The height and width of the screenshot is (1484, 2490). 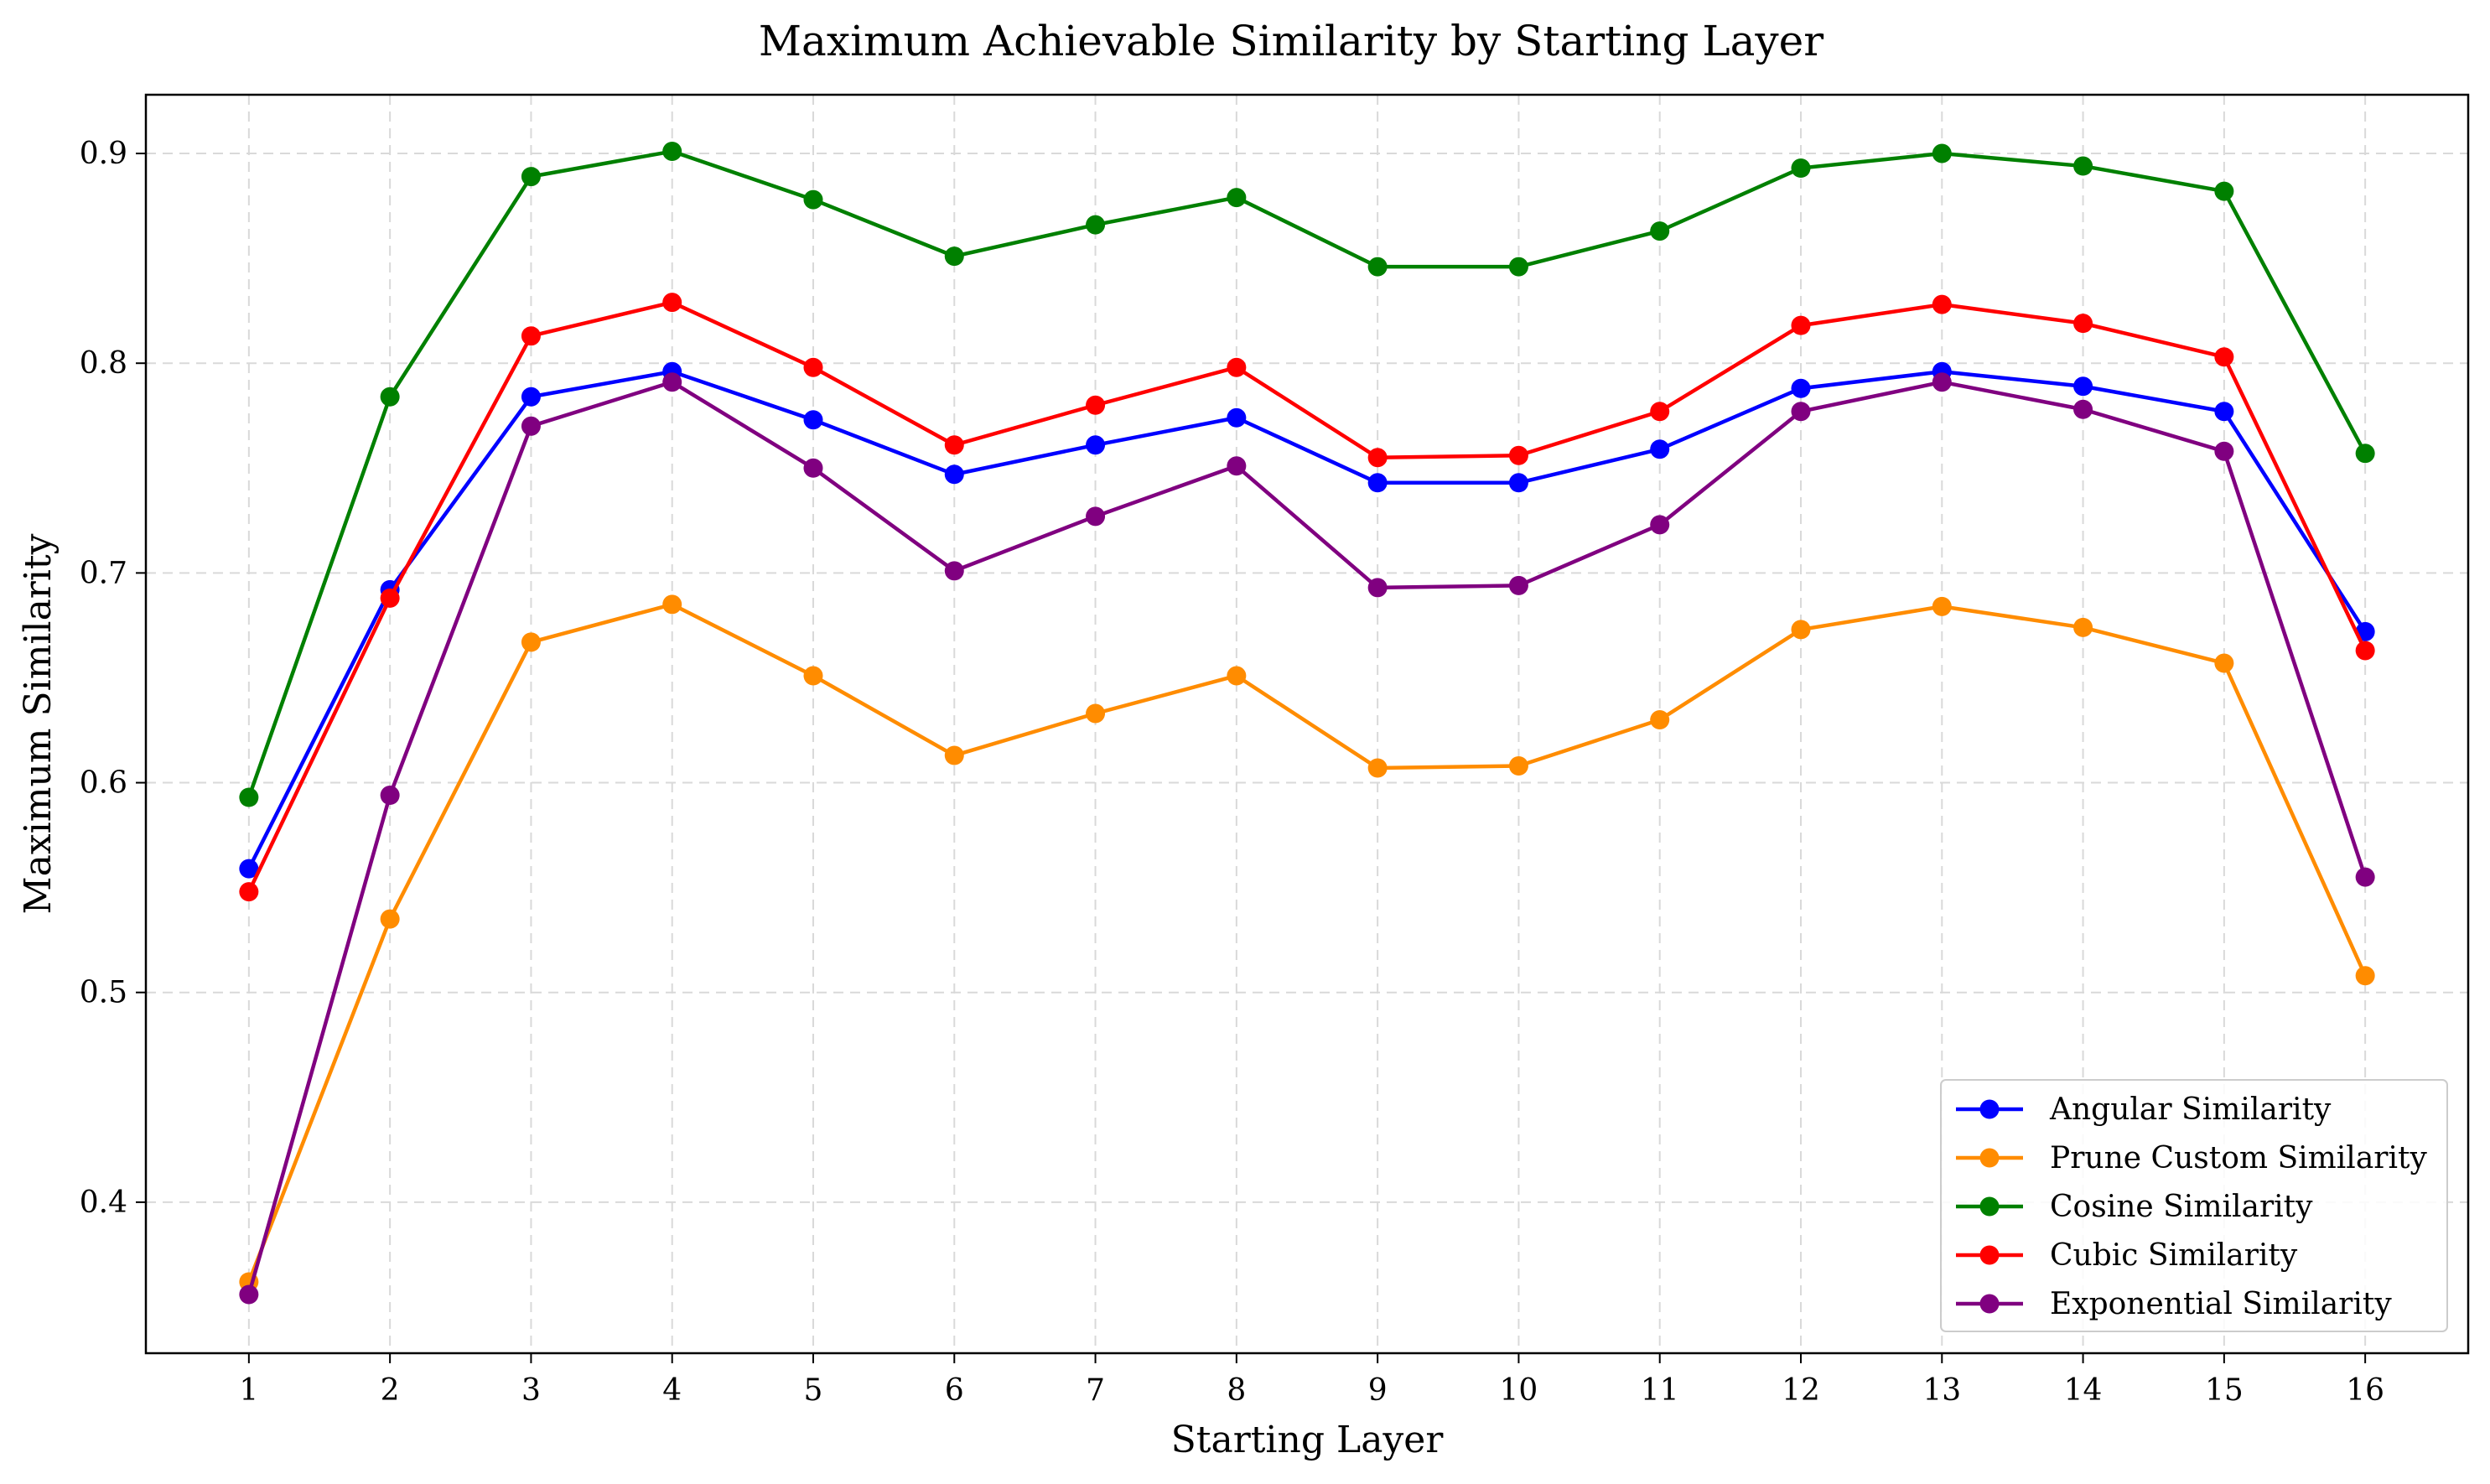 I want to click on legend-item: Cosine Similarity, so click(x=2134, y=1207).